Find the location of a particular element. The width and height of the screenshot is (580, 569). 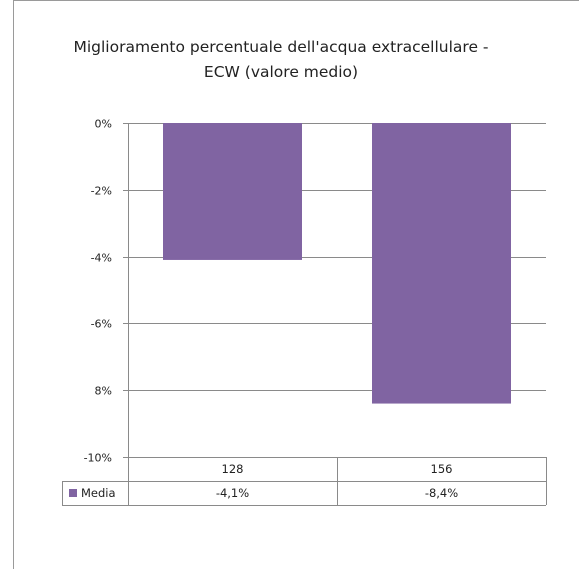

y-tick-label: -6% is located at coordinates (101, 324).